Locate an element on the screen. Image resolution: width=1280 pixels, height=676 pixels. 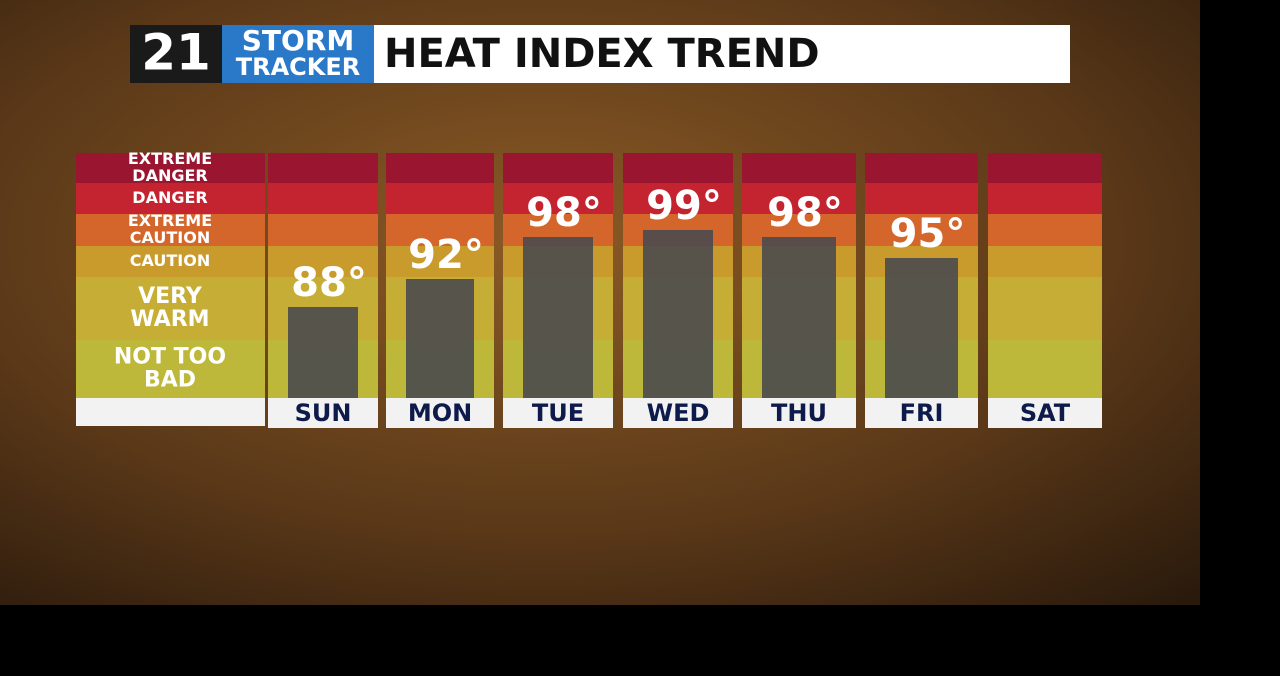
zone-label: BAD is located at coordinates (170, 380).